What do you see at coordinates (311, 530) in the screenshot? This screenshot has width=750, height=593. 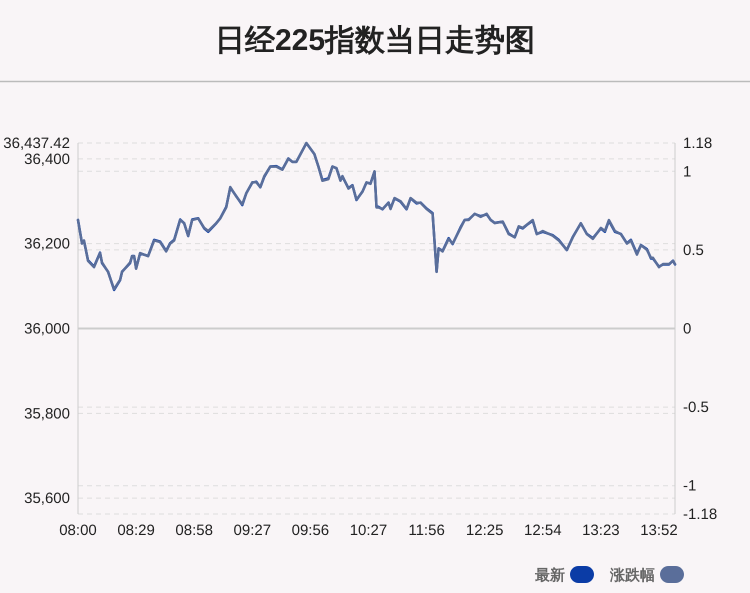 I see `x-tick-label: 09:56` at bounding box center [311, 530].